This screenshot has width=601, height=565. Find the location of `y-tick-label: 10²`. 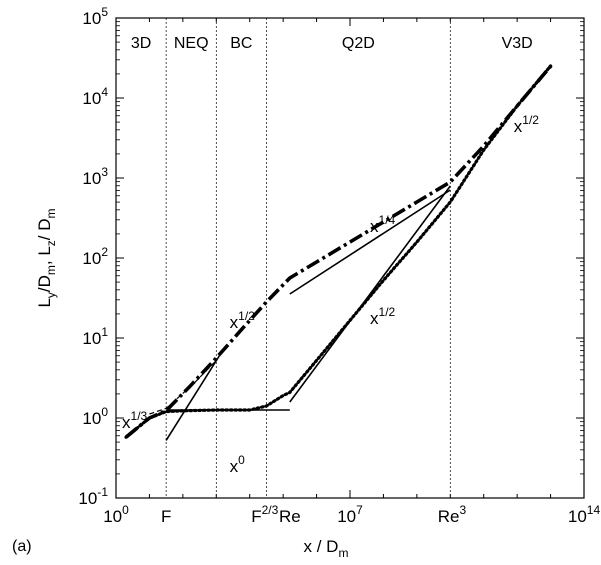

y-tick-label: 10² is located at coordinates (95, 256).